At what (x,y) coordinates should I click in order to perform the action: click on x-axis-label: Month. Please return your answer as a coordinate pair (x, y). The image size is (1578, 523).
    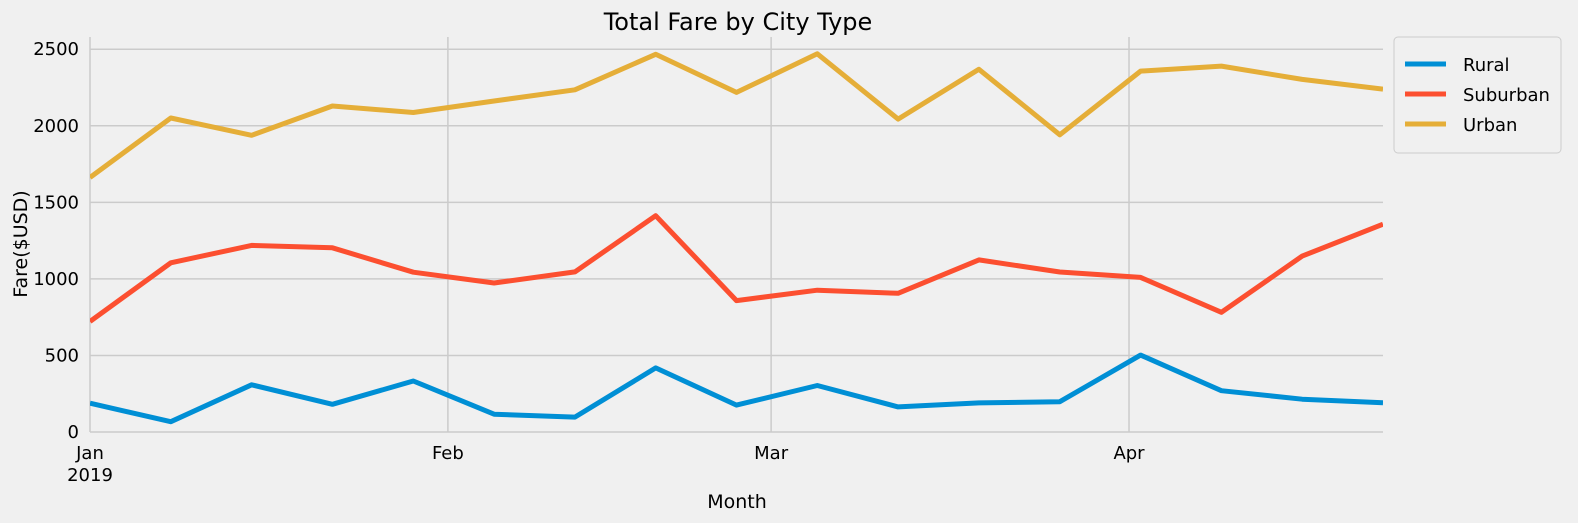
    Looking at the image, I should click on (737, 502).